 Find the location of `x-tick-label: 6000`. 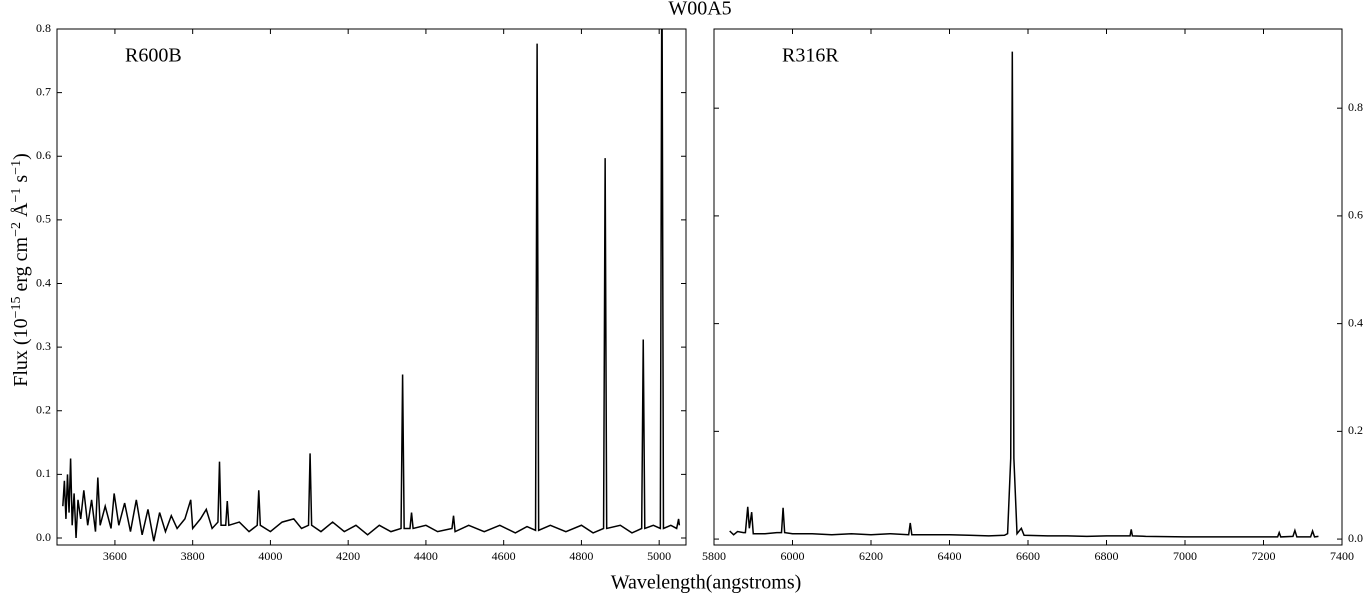

x-tick-label: 6000 is located at coordinates (793, 556).